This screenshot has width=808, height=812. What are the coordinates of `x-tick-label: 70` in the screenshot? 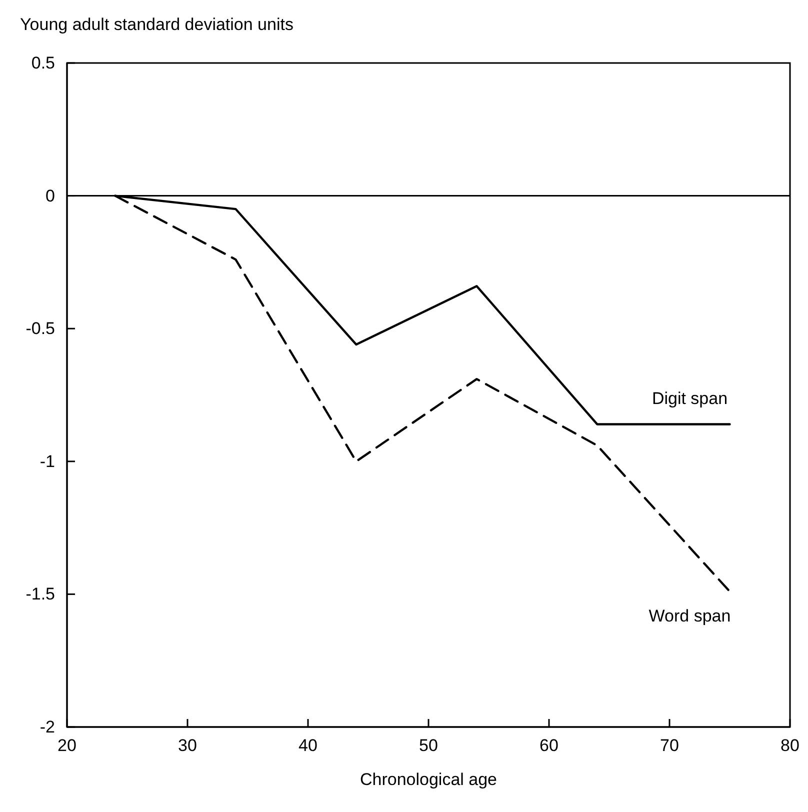 It's located at (669, 746).